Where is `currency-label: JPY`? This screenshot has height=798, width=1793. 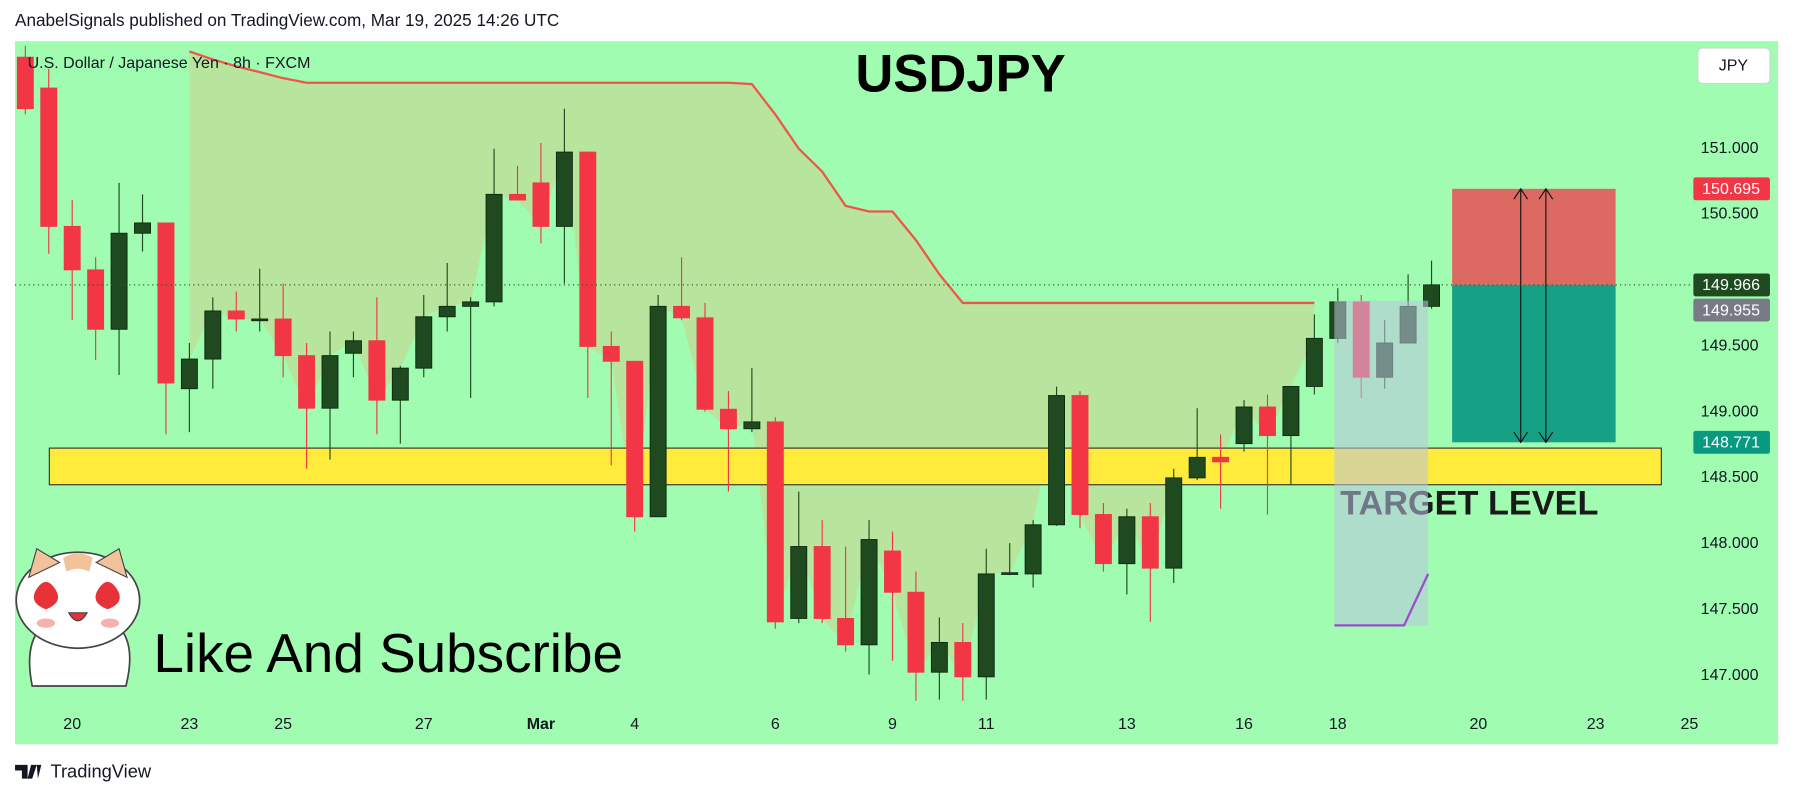
currency-label: JPY is located at coordinates (1734, 66).